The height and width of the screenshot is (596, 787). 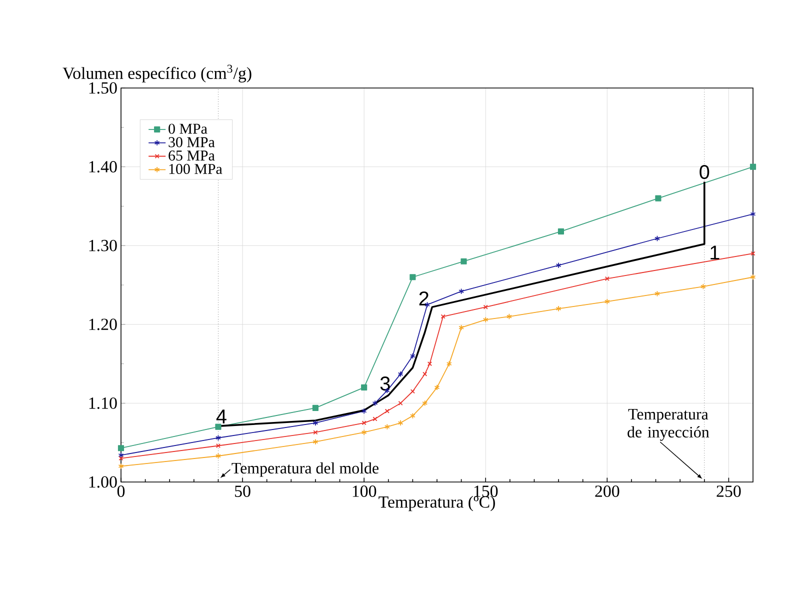 I want to click on legend-label: 65 MPa, so click(x=191, y=155).